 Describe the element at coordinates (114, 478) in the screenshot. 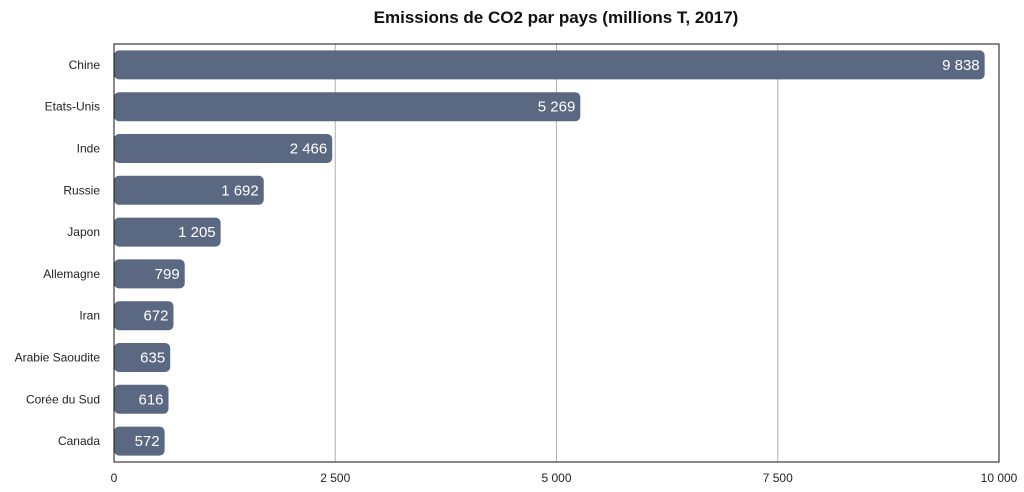

I see `x-tick-label: 0` at that location.